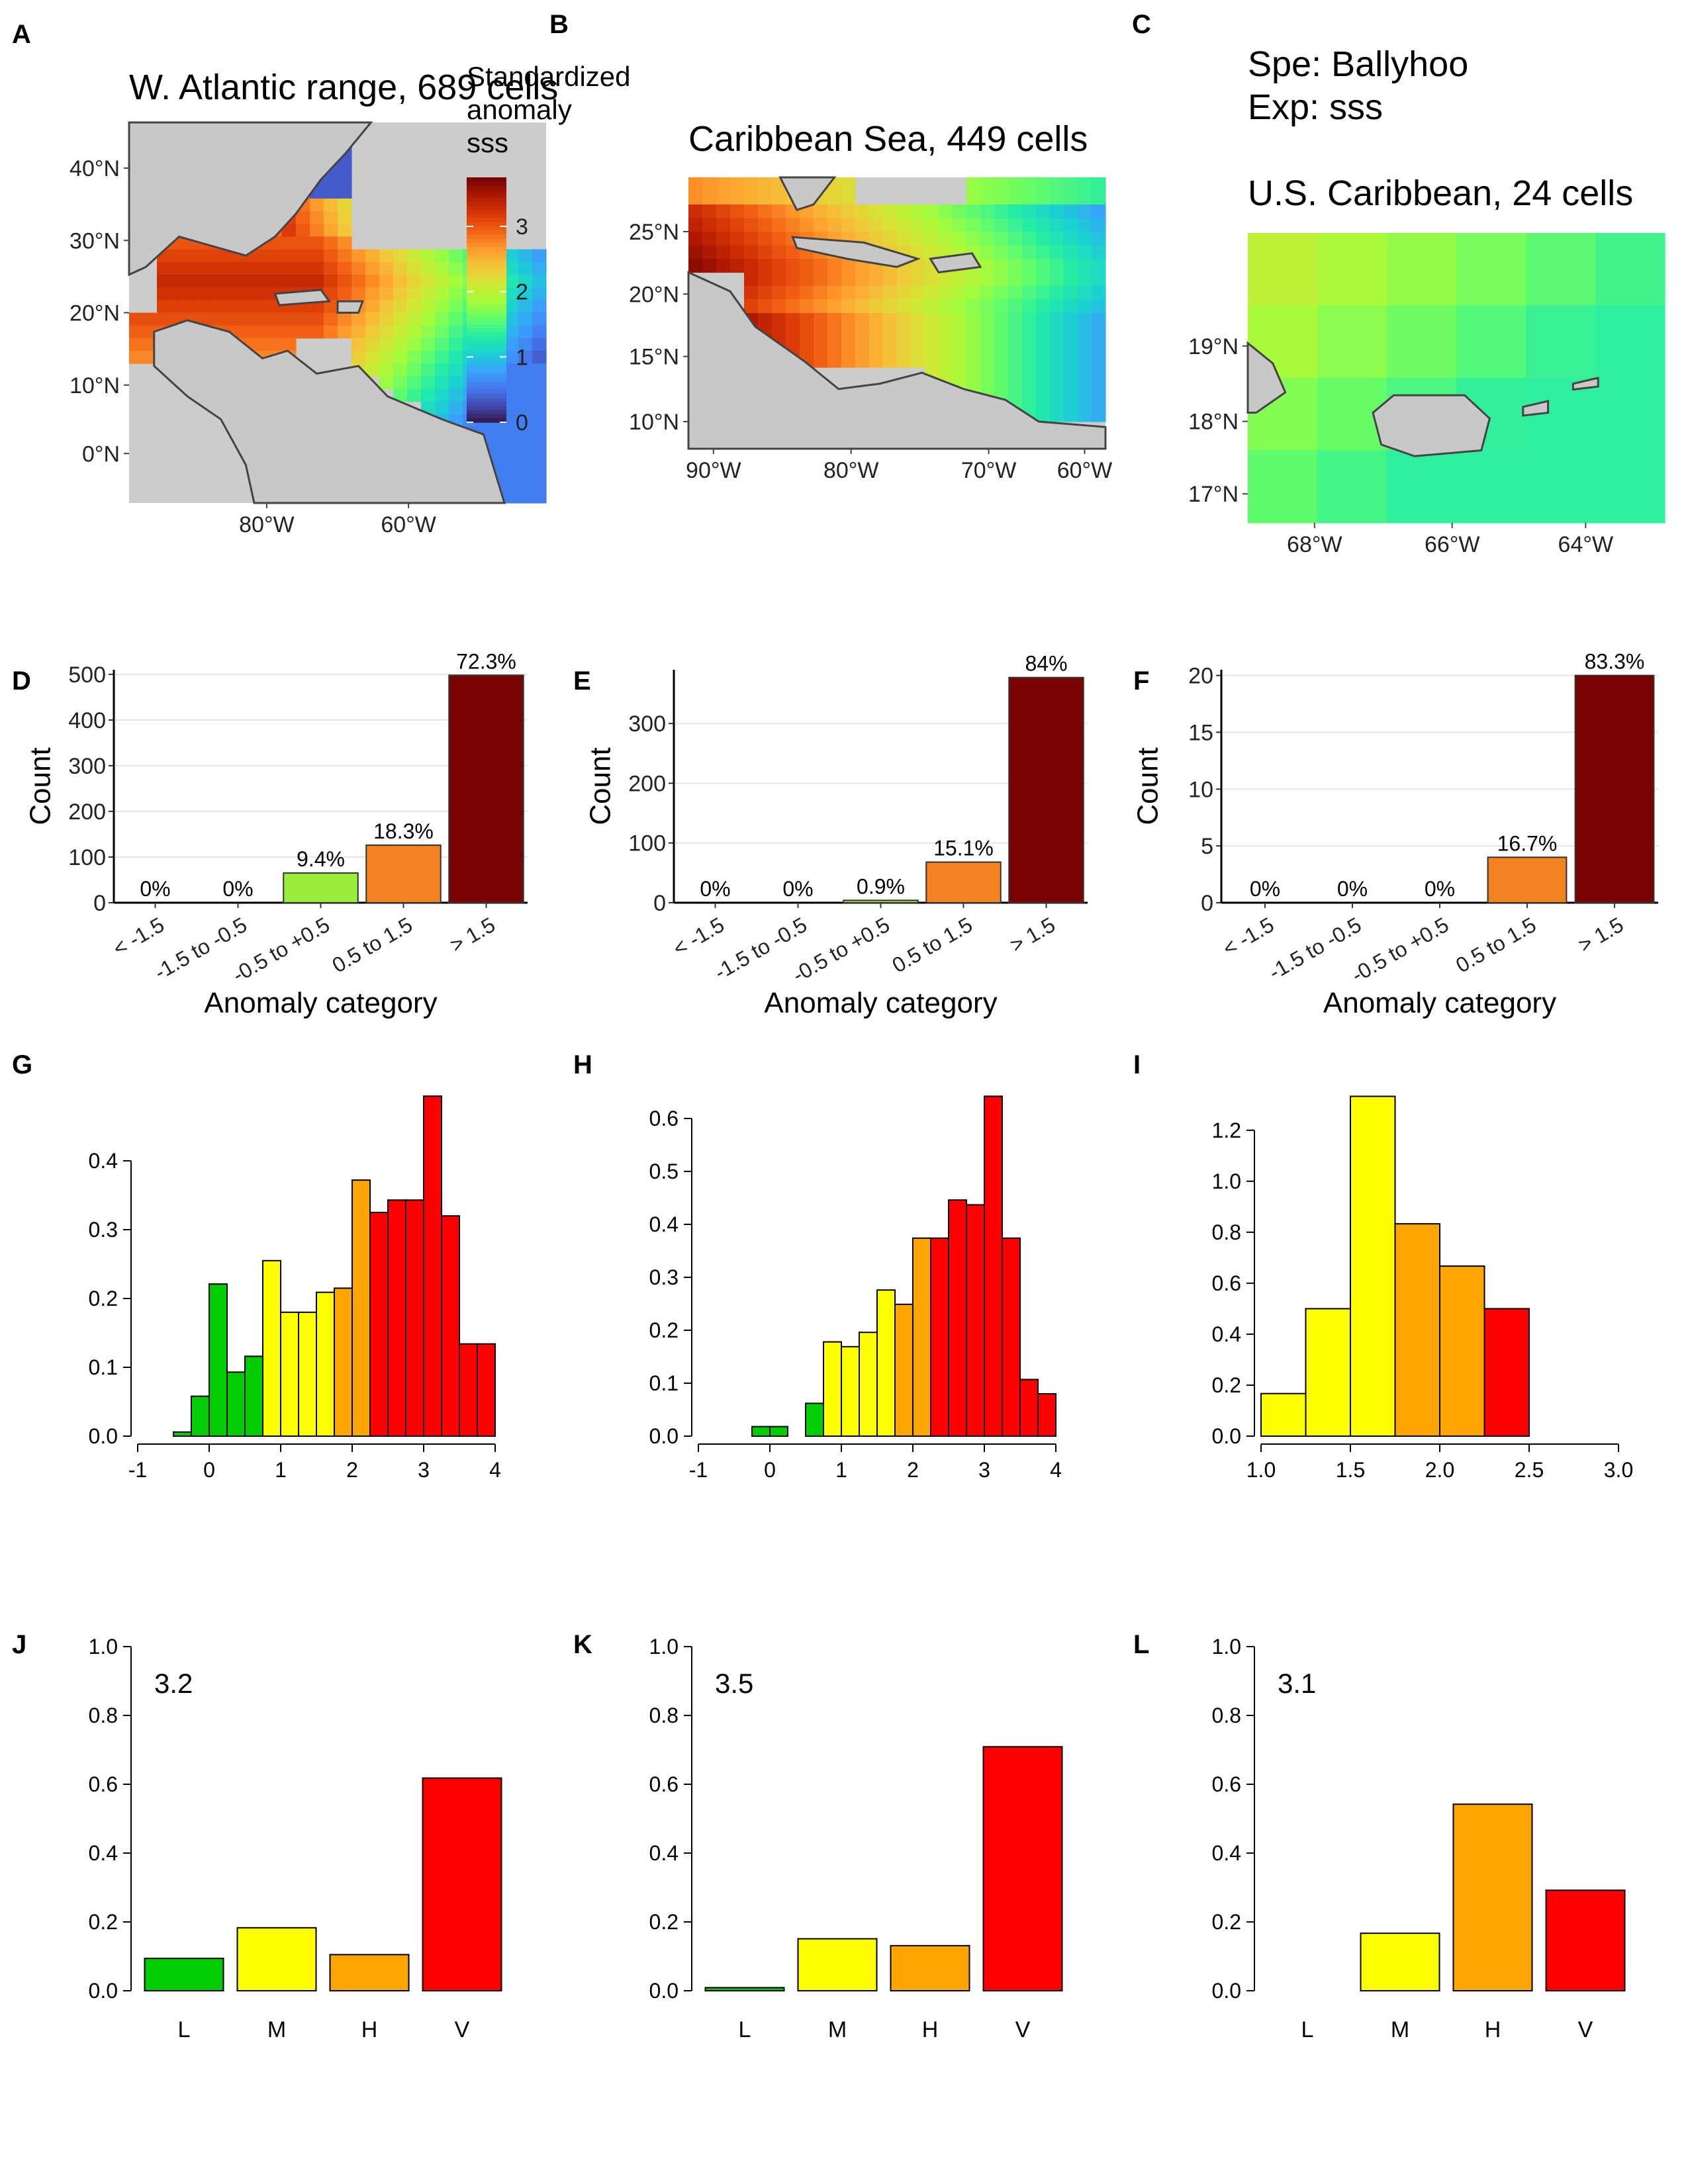 The width and height of the screenshot is (1688, 2184). Describe the element at coordinates (654, 358) in the screenshot. I see `y-tick-label: 15°N` at that location.